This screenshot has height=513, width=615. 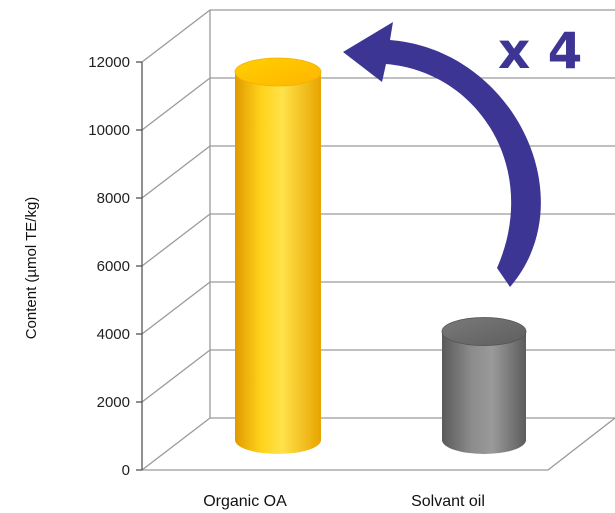 What do you see at coordinates (484, 386) in the screenshot?
I see `bar-solvant-oil` at bounding box center [484, 386].